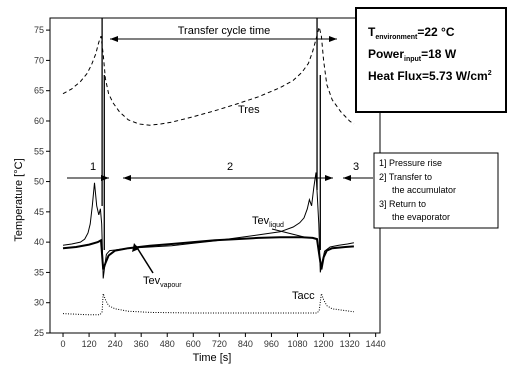  What do you see at coordinates (405, 177) in the screenshot?
I see `phase-legend-line-2: 2] Transfer to` at bounding box center [405, 177].